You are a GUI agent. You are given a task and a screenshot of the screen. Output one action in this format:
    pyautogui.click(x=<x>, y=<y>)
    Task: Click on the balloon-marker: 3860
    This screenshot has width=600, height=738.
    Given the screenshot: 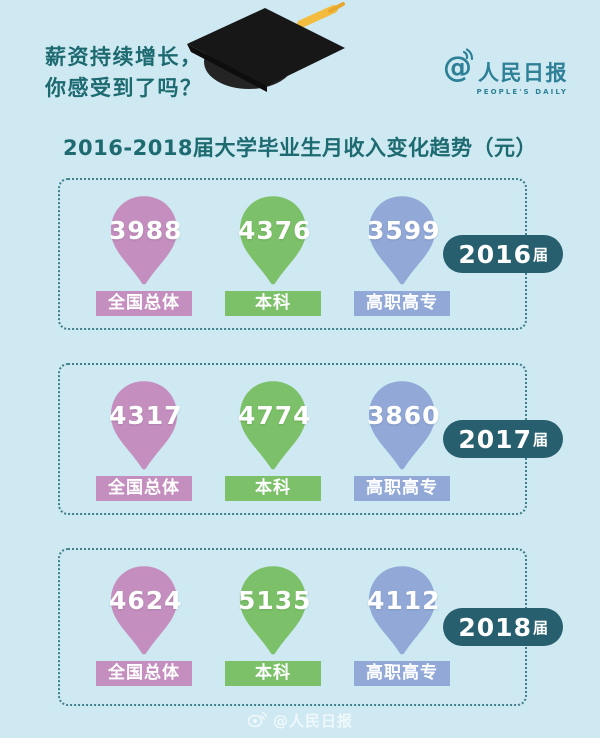 What is the action you would take?
    pyautogui.click(x=404, y=426)
    